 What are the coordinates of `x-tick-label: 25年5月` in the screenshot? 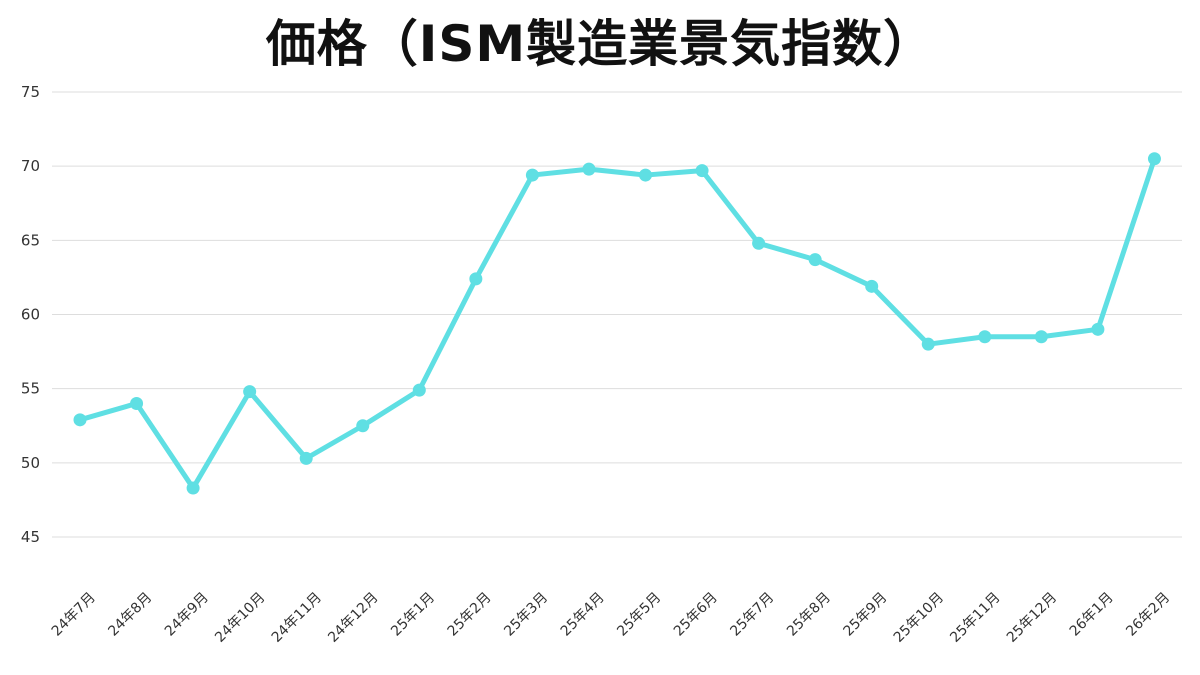 It's located at (639, 615).